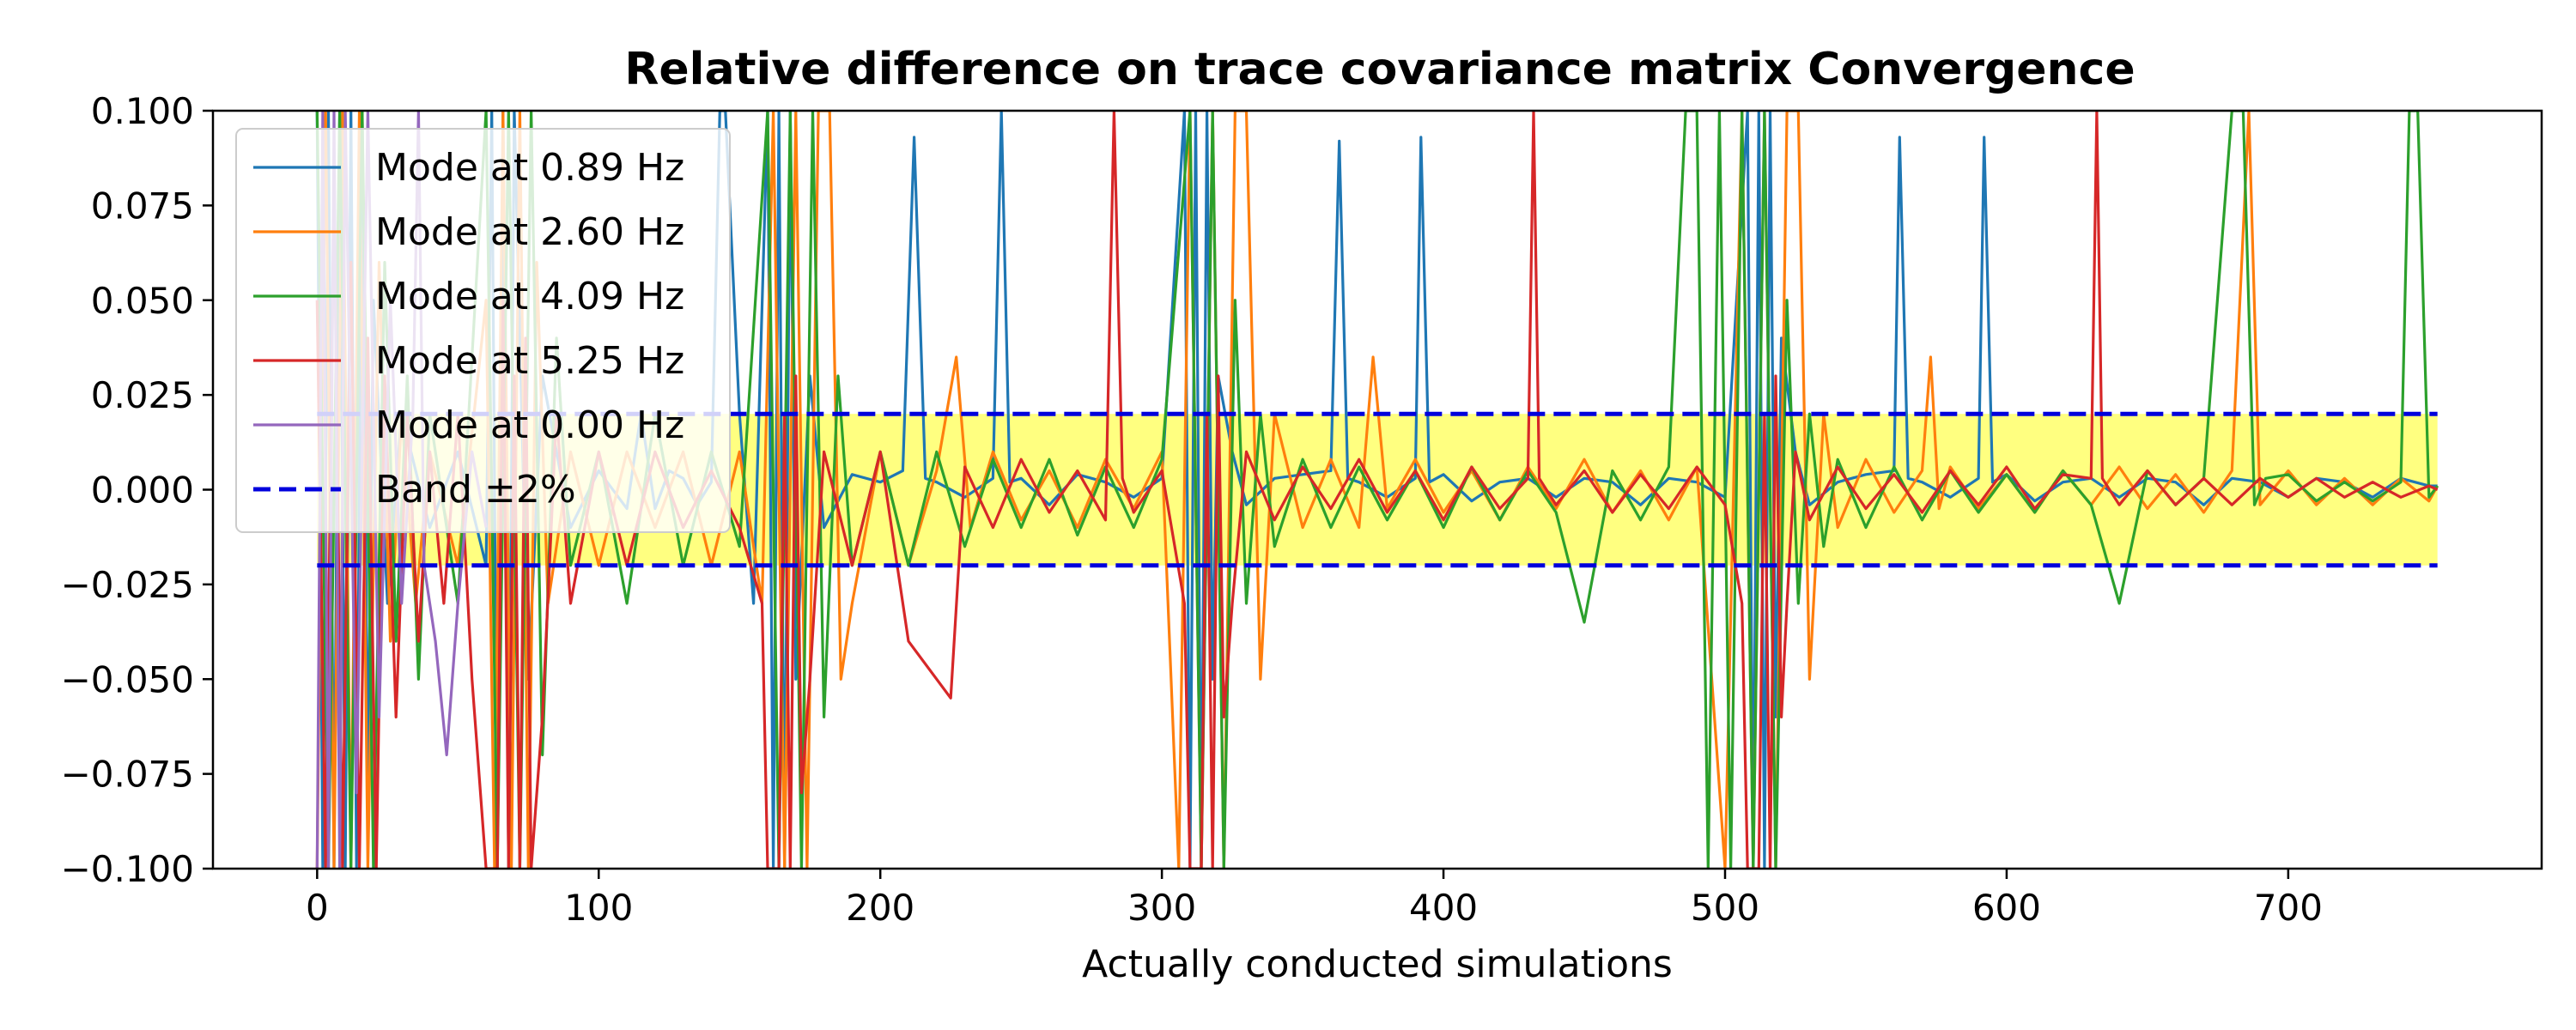 This screenshot has height=1030, width=2576. I want to click on x-tick-label: 200, so click(880, 908).